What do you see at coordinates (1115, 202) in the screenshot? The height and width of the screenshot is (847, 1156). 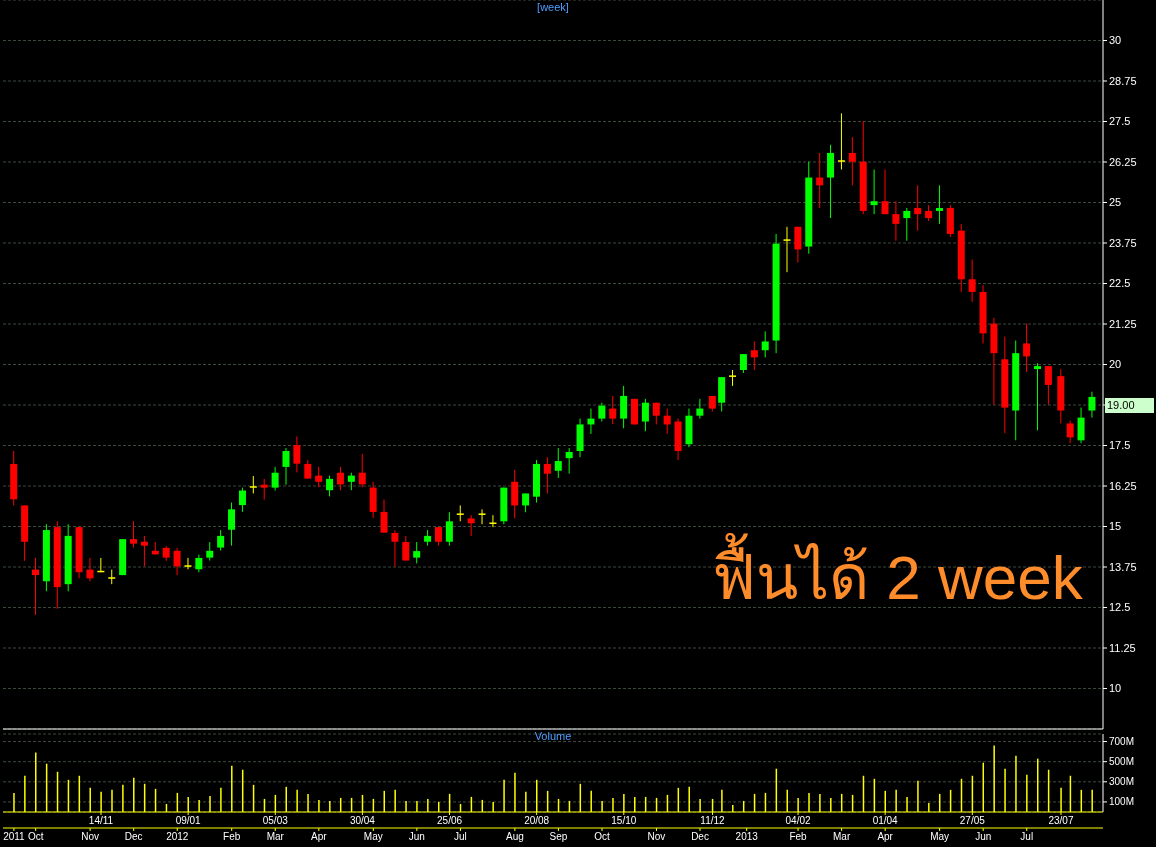 I see `y-tick-label: 25` at bounding box center [1115, 202].